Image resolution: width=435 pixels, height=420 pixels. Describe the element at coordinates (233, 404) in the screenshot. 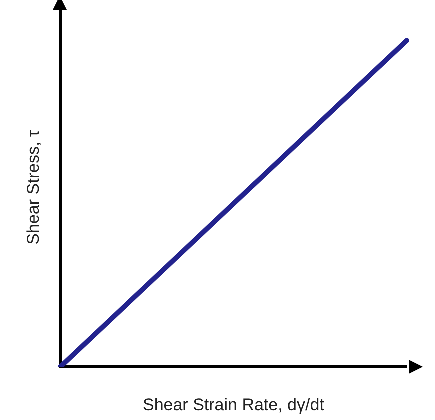

I see `x-axis-title: Shear Strain Rate, dγ/dt` at that location.